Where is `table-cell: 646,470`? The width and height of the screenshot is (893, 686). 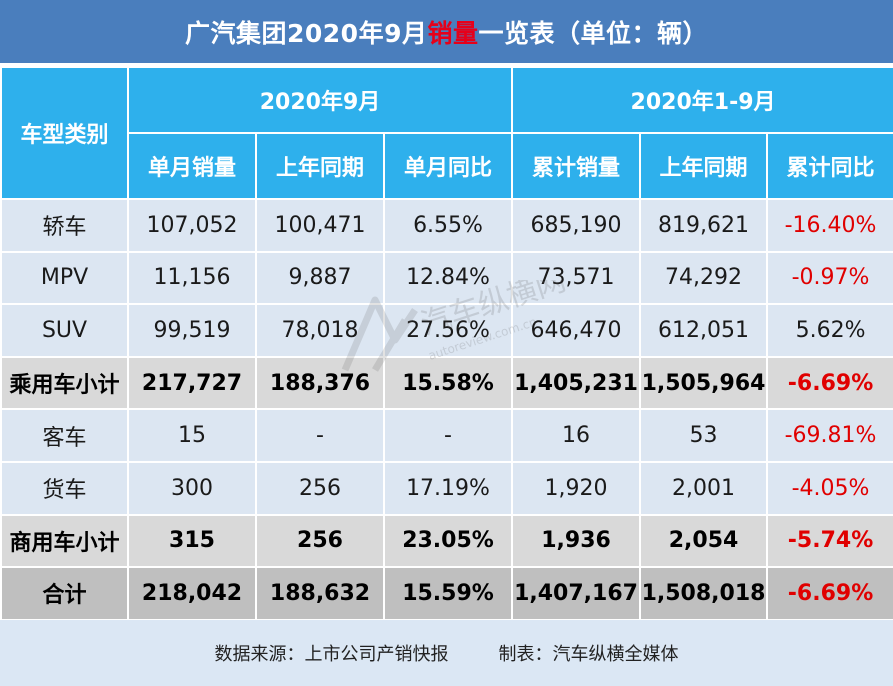 table-cell: 646,470 is located at coordinates (576, 330).